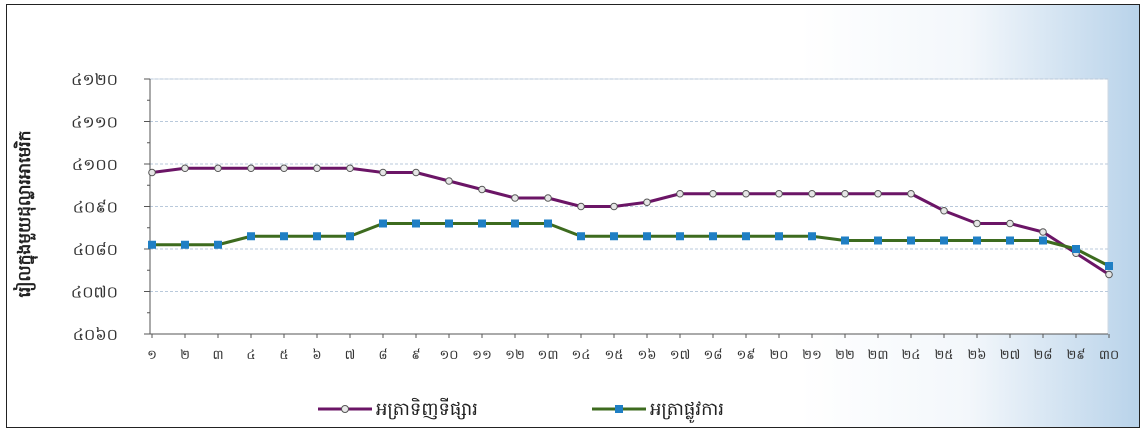  What do you see at coordinates (95, 207) in the screenshot?
I see `y-tick-label: ៤០៩០` at bounding box center [95, 207].